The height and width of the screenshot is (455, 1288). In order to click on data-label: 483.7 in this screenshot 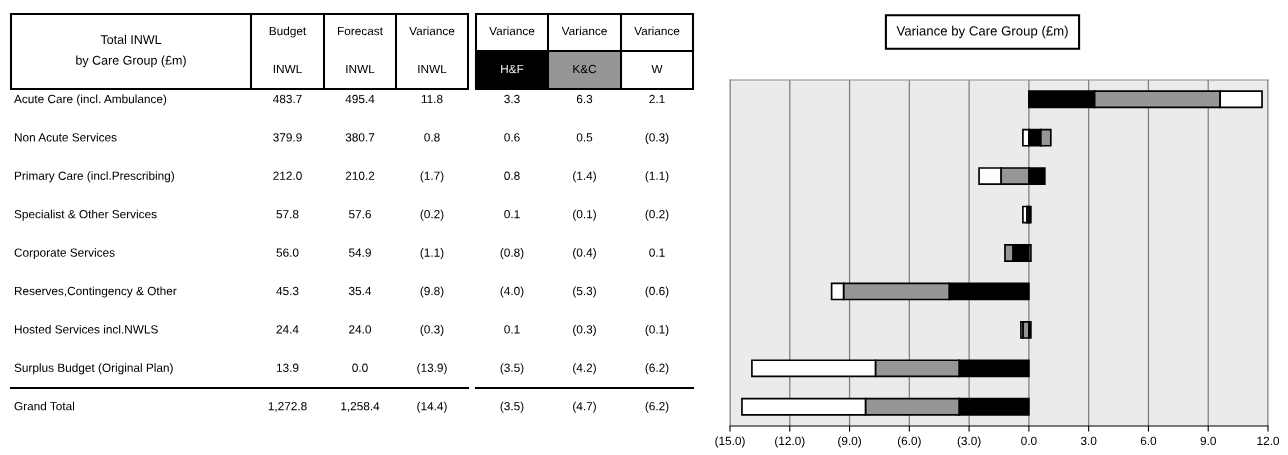, I will do `click(287, 99)`.